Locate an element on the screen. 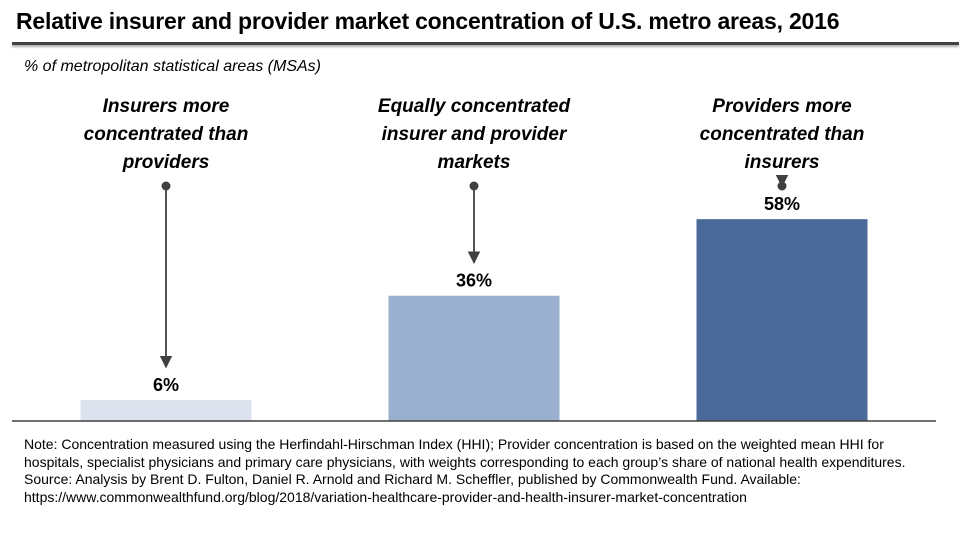 The width and height of the screenshot is (972, 545). data-label: 6% is located at coordinates (166, 385).